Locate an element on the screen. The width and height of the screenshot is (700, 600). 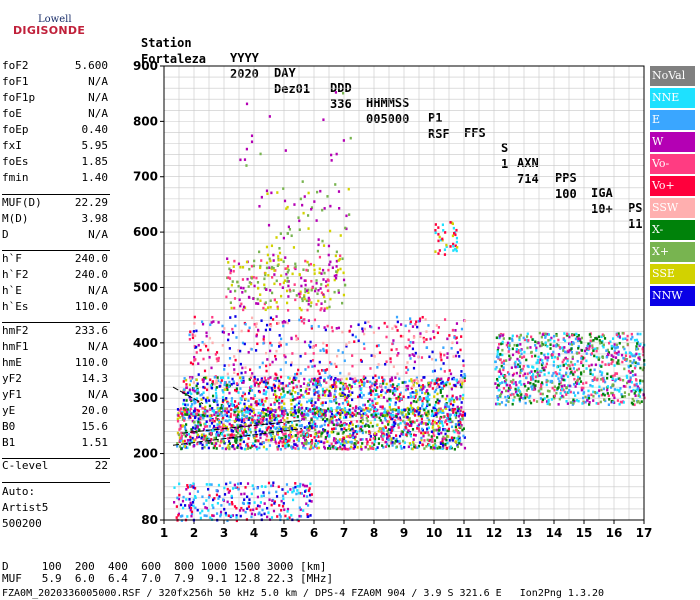
param-name: foF2 is located at coordinates (15, 65).